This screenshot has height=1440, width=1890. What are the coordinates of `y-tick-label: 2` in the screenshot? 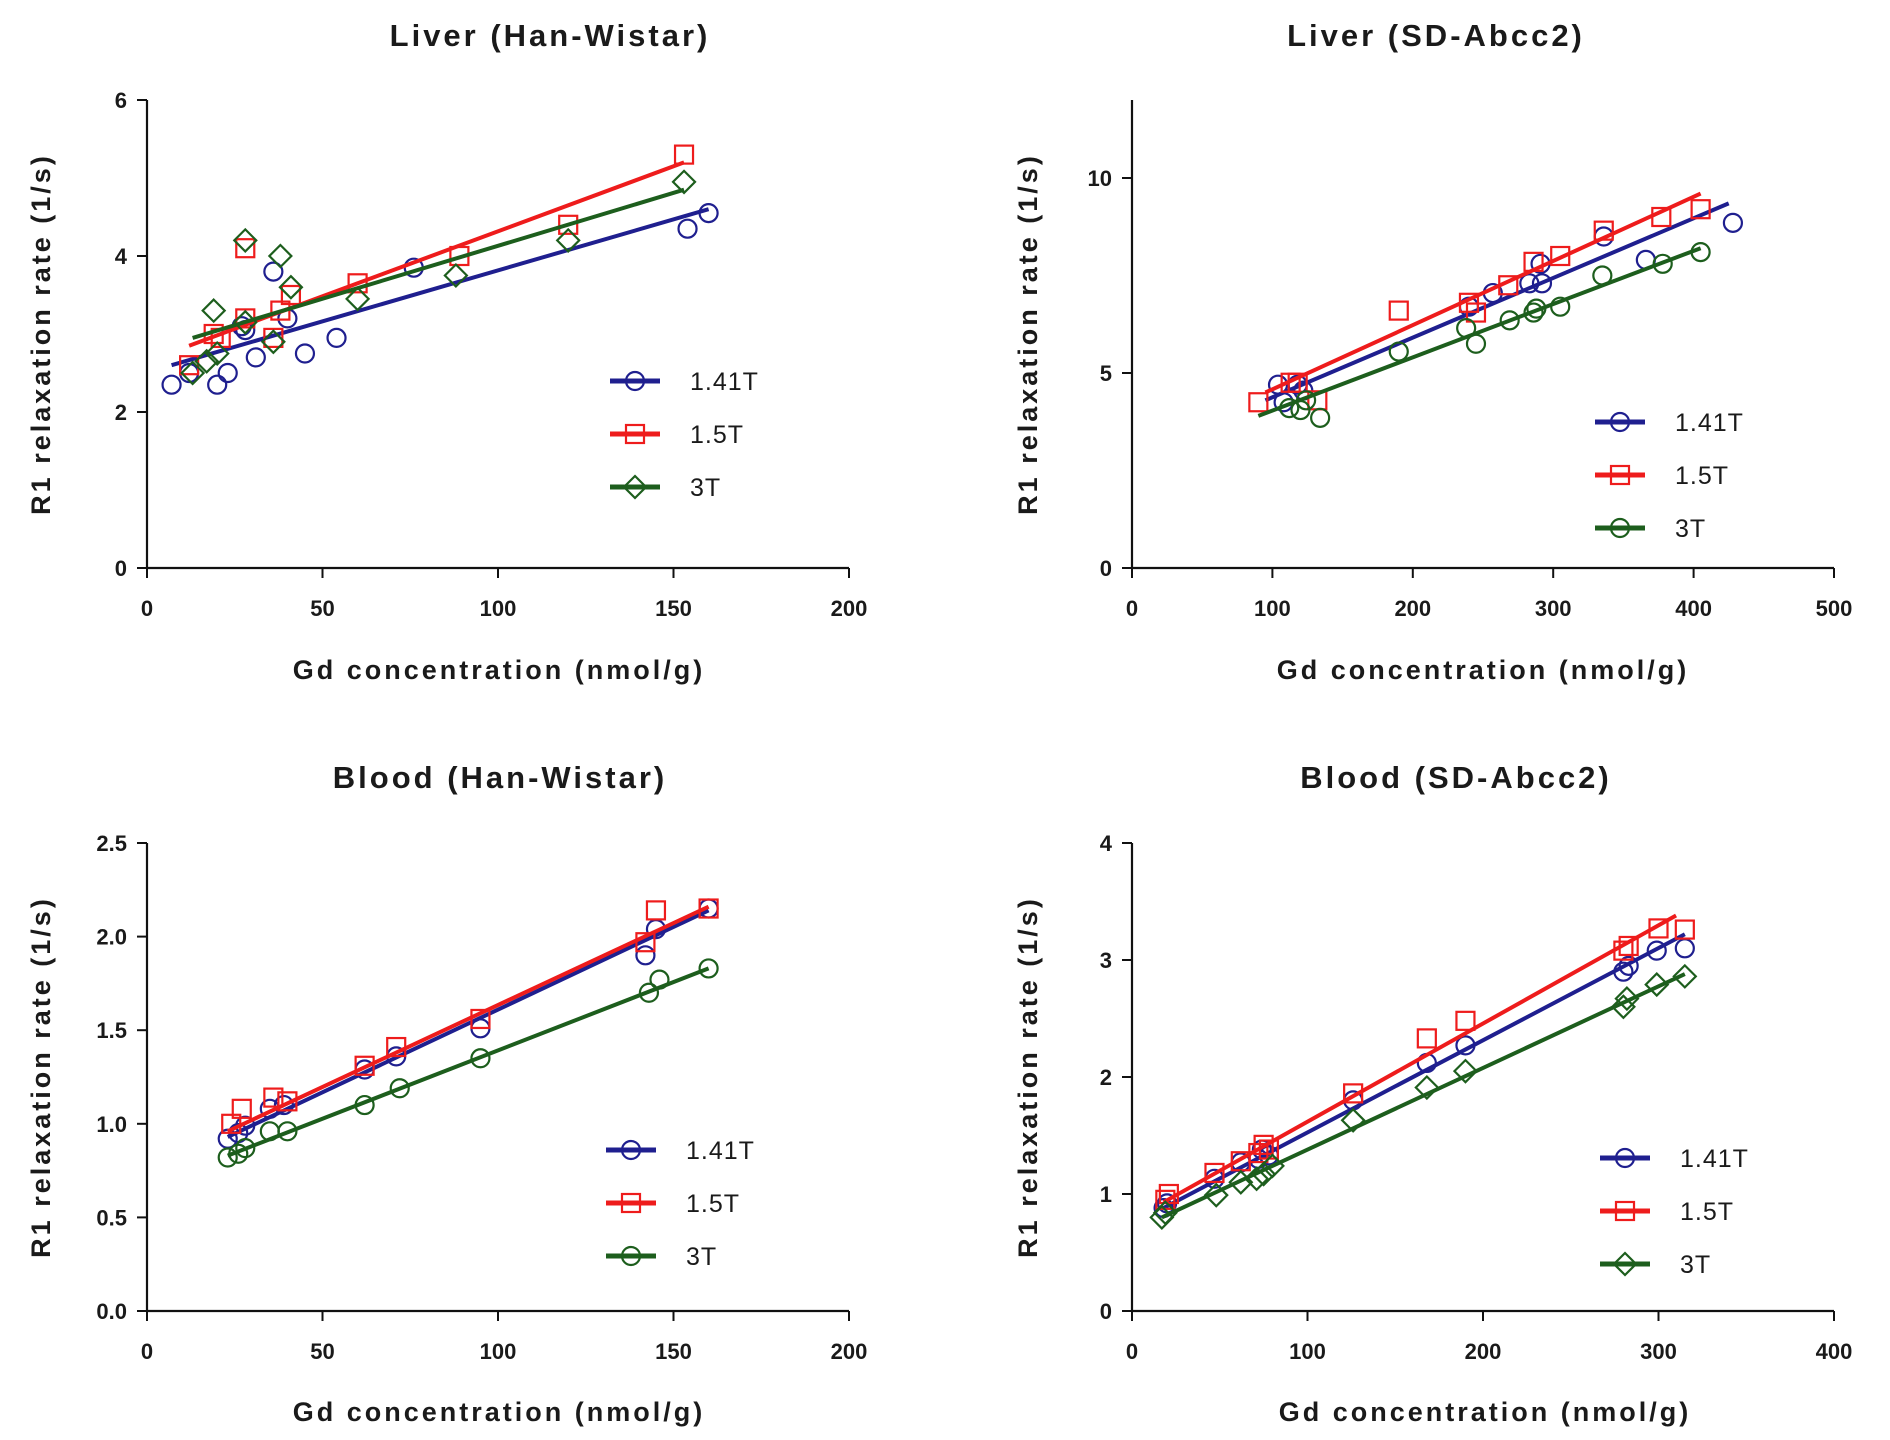 It's located at (121, 412).